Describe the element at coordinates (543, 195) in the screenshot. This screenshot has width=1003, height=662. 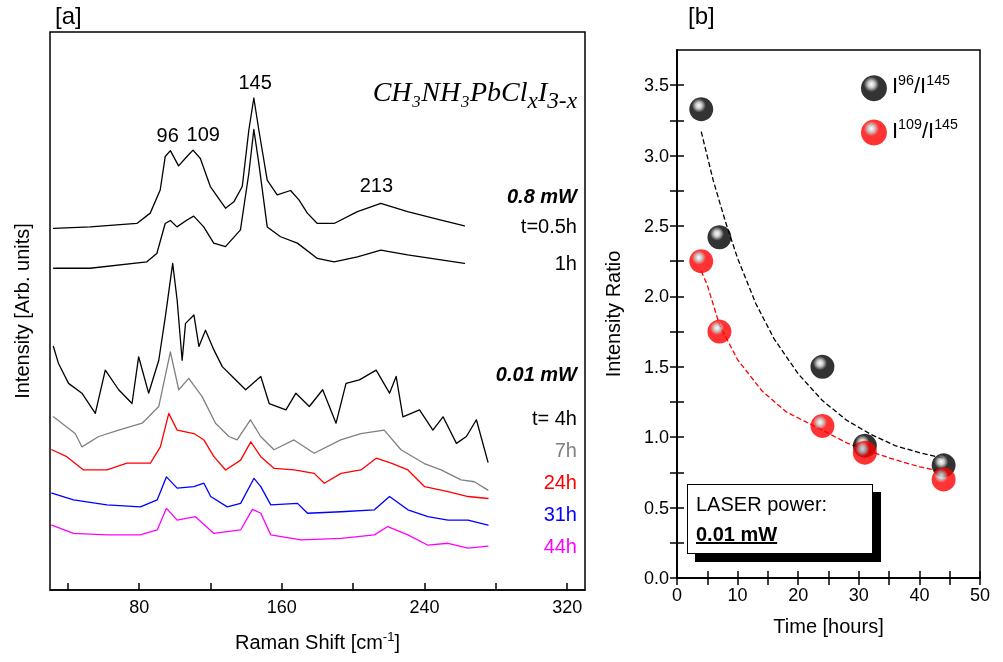
I see `annotation: 0.8 mW` at that location.